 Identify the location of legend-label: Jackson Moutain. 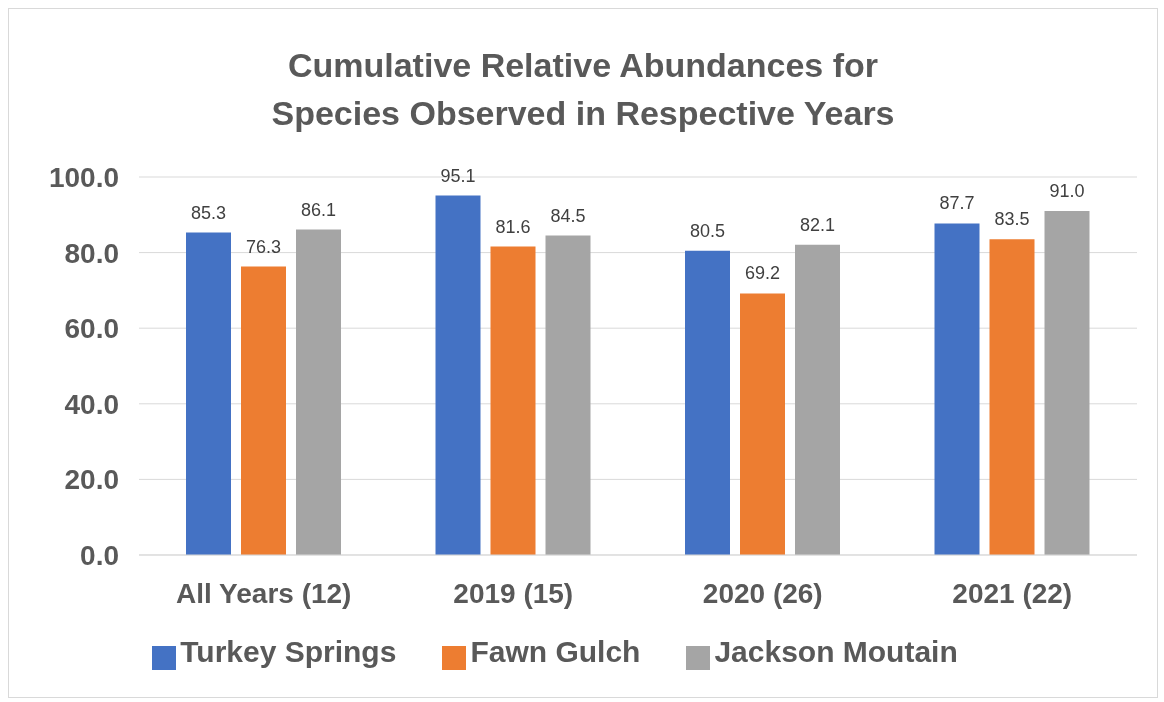
(836, 651).